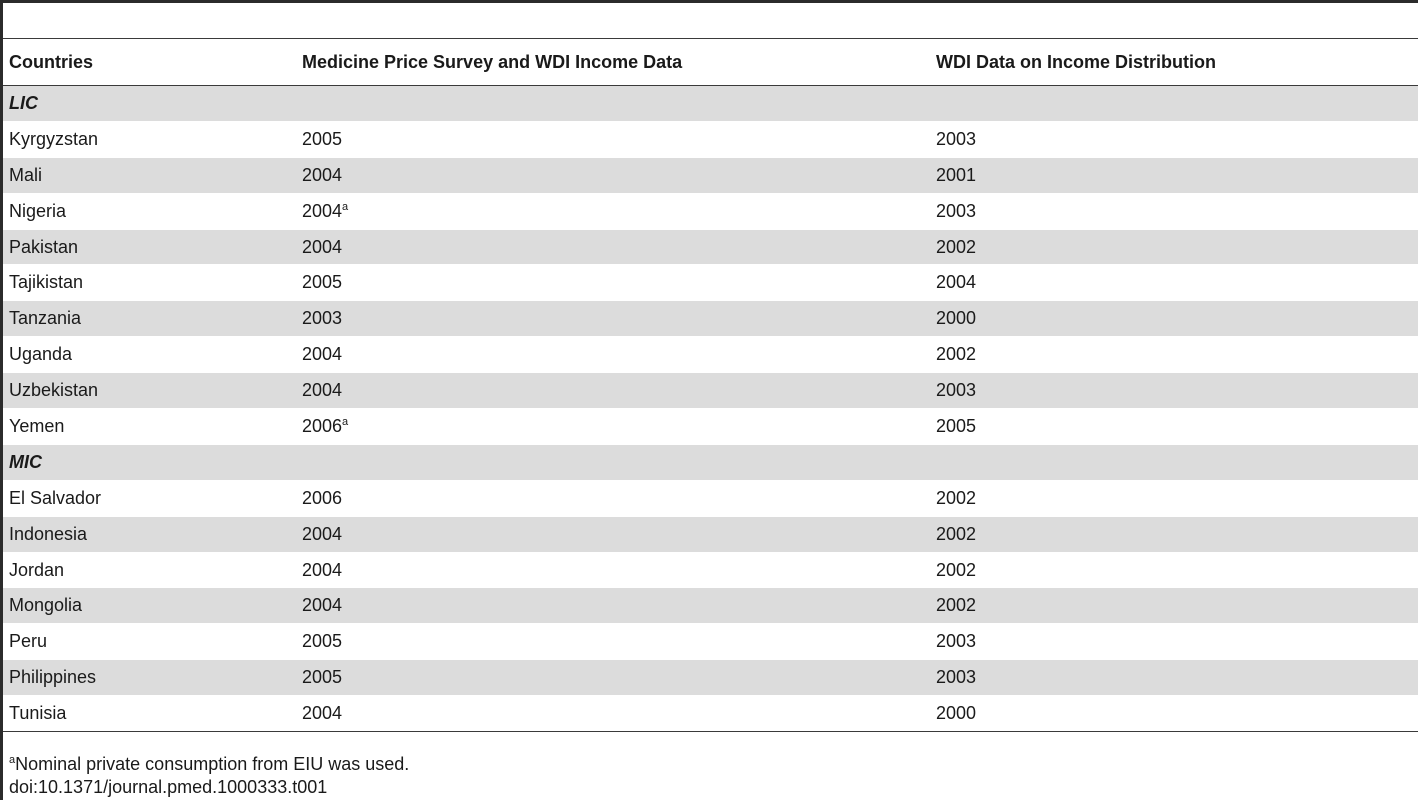  I want to click on survey-year-cell: 2004a, so click(613, 211).